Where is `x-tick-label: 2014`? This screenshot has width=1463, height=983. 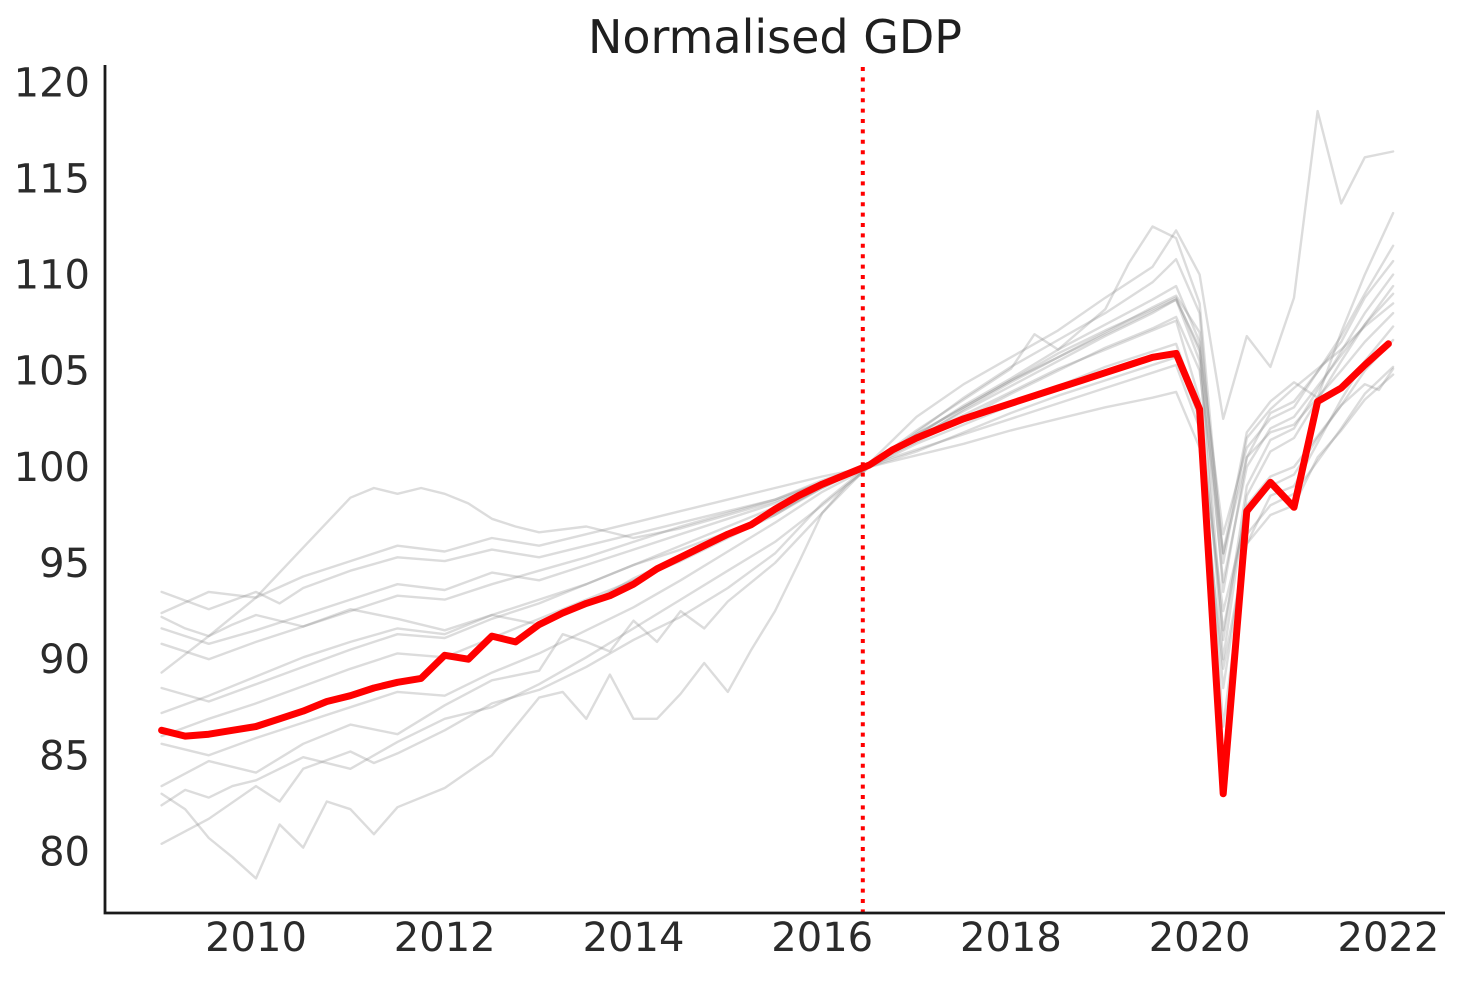 x-tick-label: 2014 is located at coordinates (634, 938).